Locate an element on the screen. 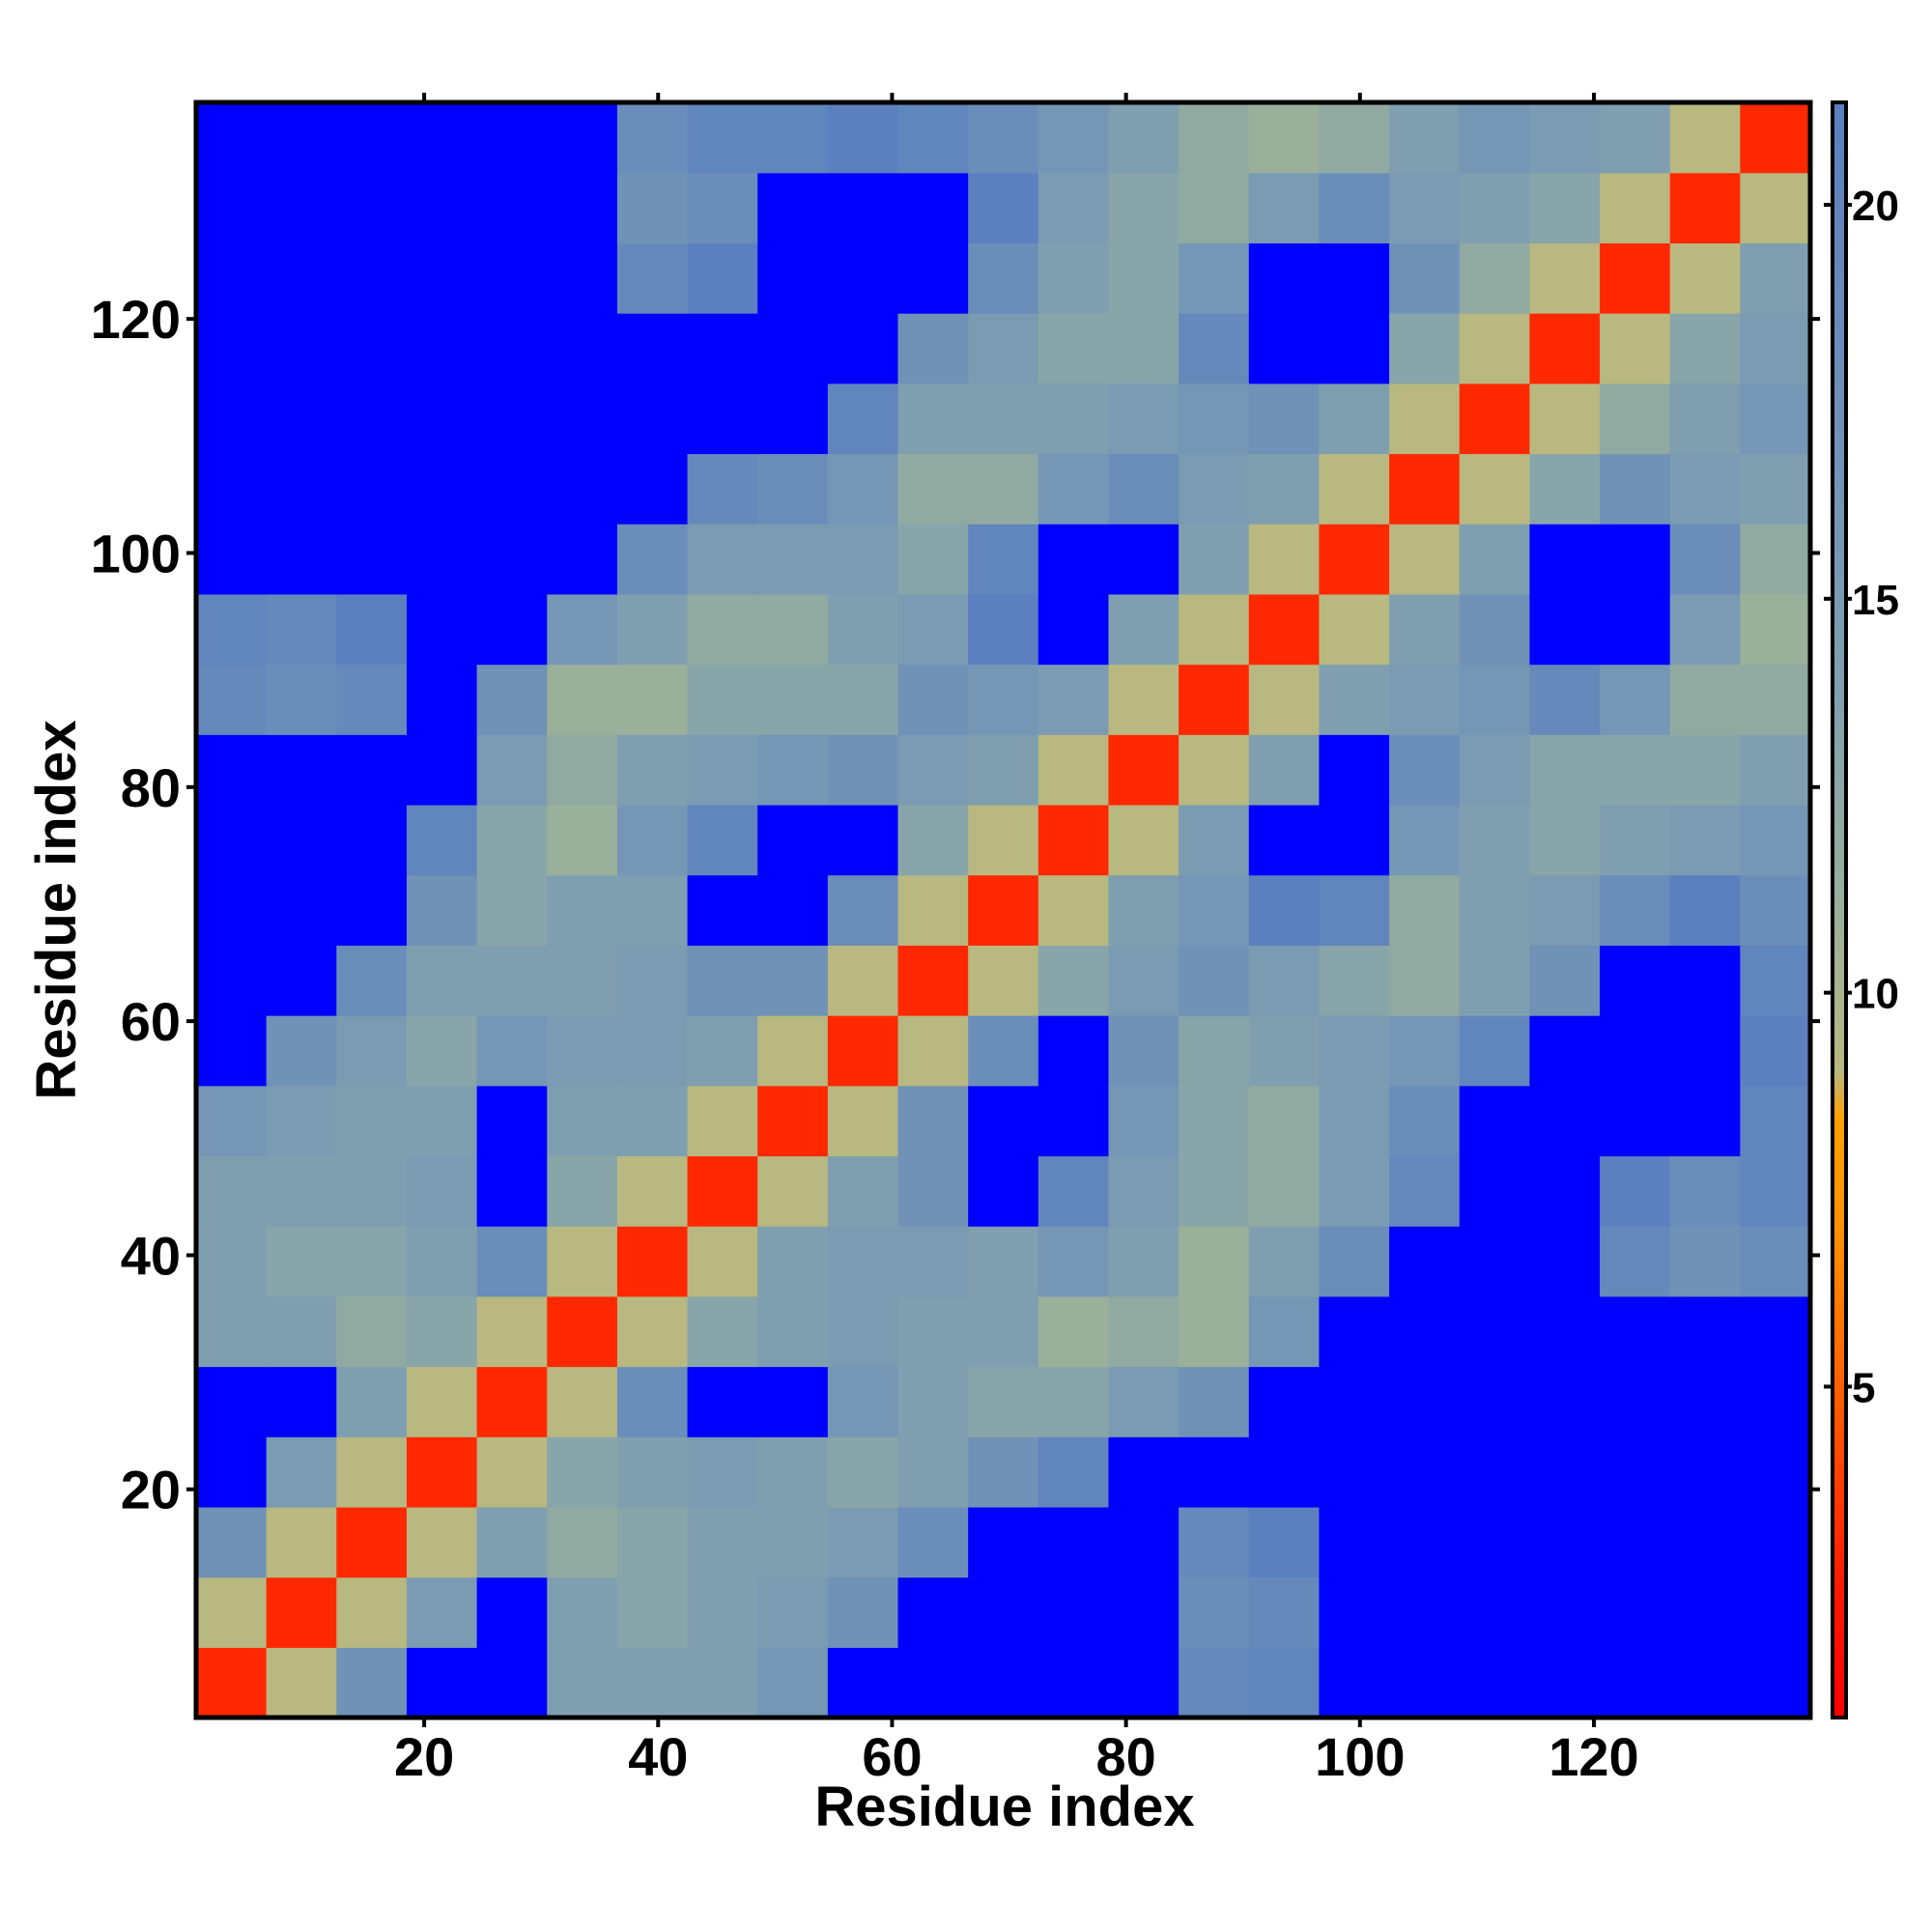  x-tick-label: 80 is located at coordinates (1125, 1756).